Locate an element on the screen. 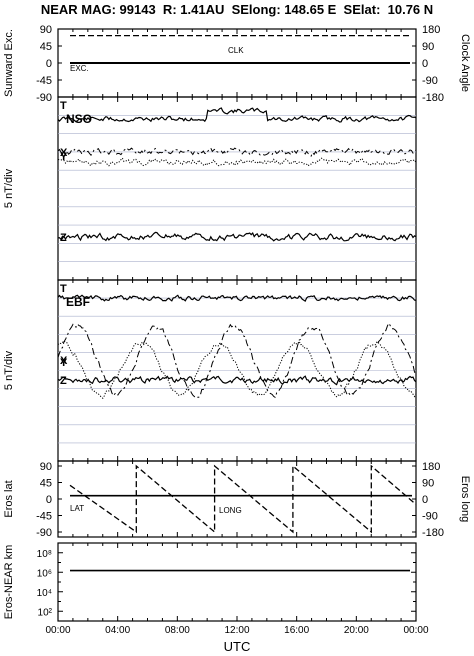 This screenshot has height=656, width=474. y-axis-label-right: Eros long is located at coordinates (465, 499).